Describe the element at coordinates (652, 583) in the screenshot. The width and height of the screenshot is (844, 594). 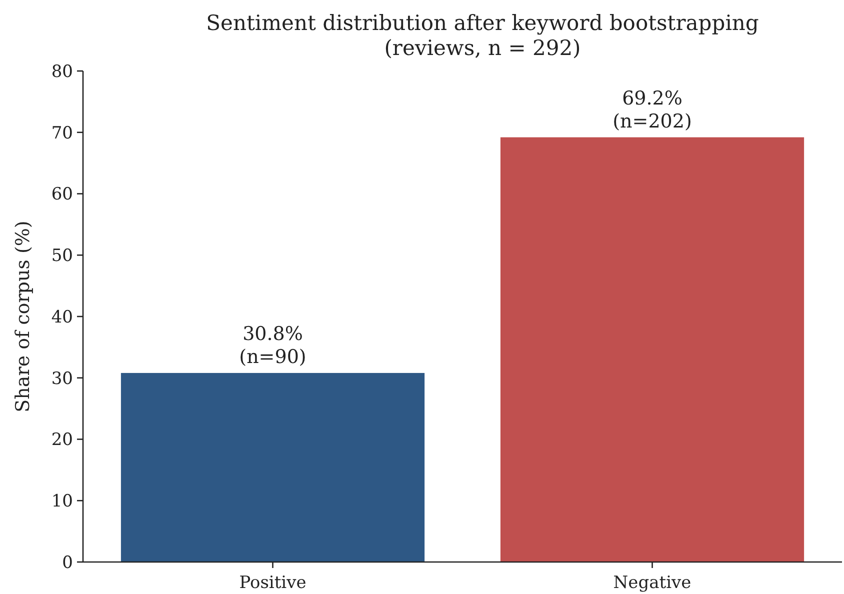
I see `x-tick-label: Negative` at that location.